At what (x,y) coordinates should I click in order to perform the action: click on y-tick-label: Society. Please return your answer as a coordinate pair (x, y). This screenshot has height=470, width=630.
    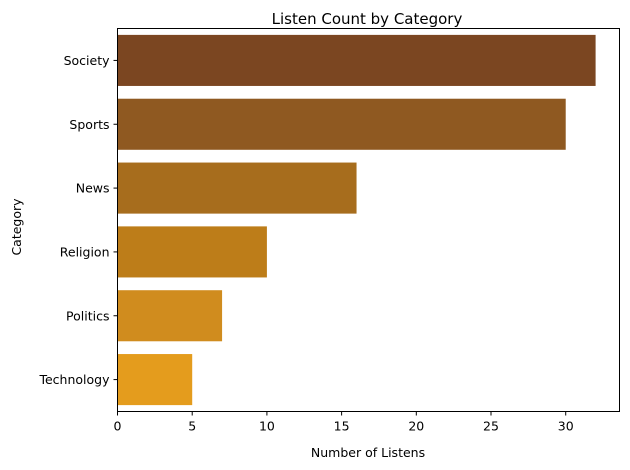
    Looking at the image, I should click on (87, 60).